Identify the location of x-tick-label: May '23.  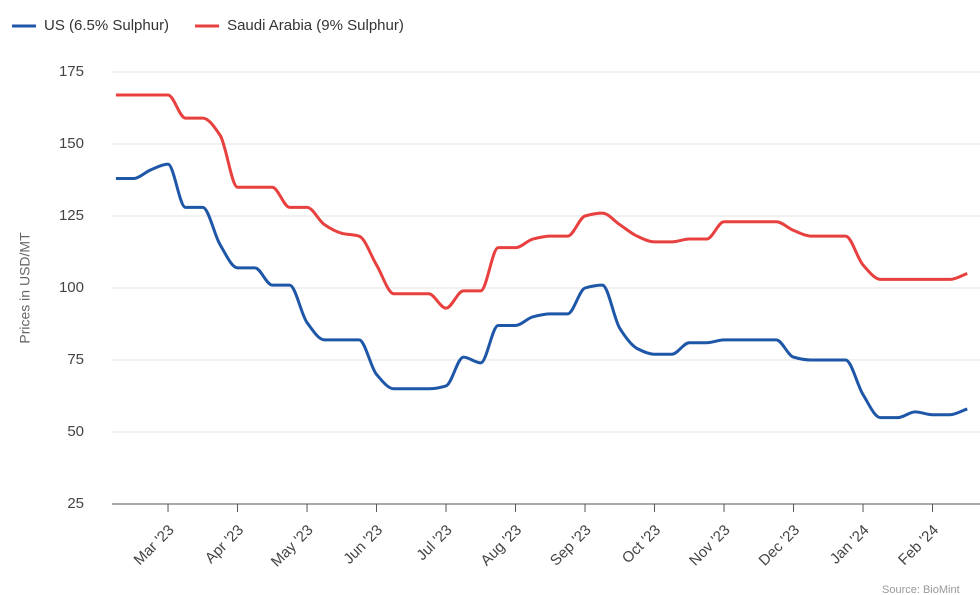
(292, 546).